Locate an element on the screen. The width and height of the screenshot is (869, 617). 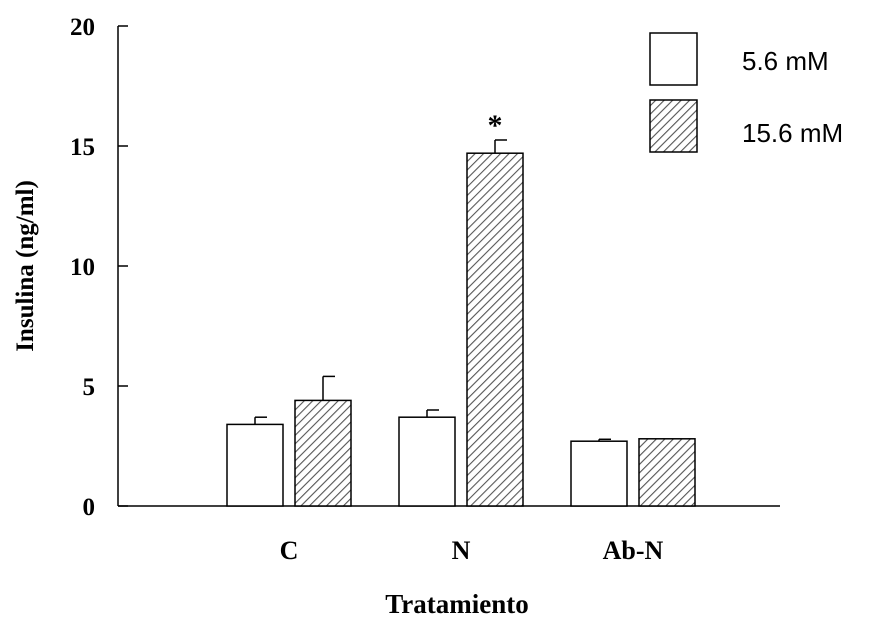
x-axis-title: Tratamiento is located at coordinates (456, 603).